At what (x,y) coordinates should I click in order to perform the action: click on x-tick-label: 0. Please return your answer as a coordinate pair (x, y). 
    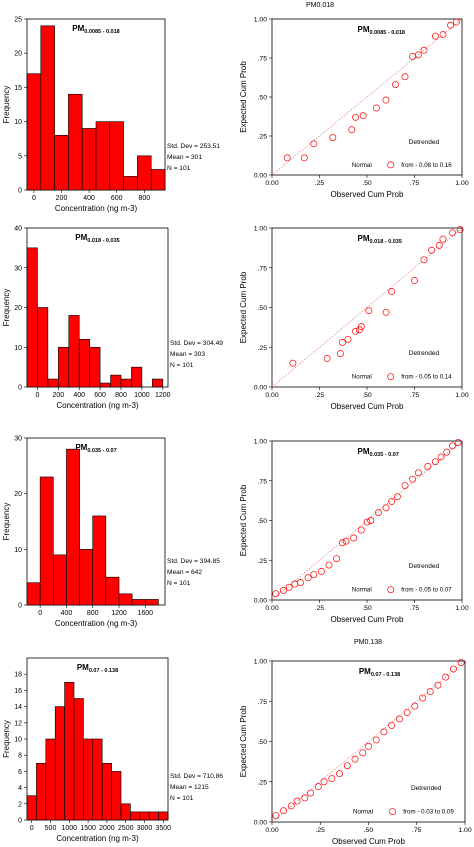
    Looking at the image, I should click on (32, 828).